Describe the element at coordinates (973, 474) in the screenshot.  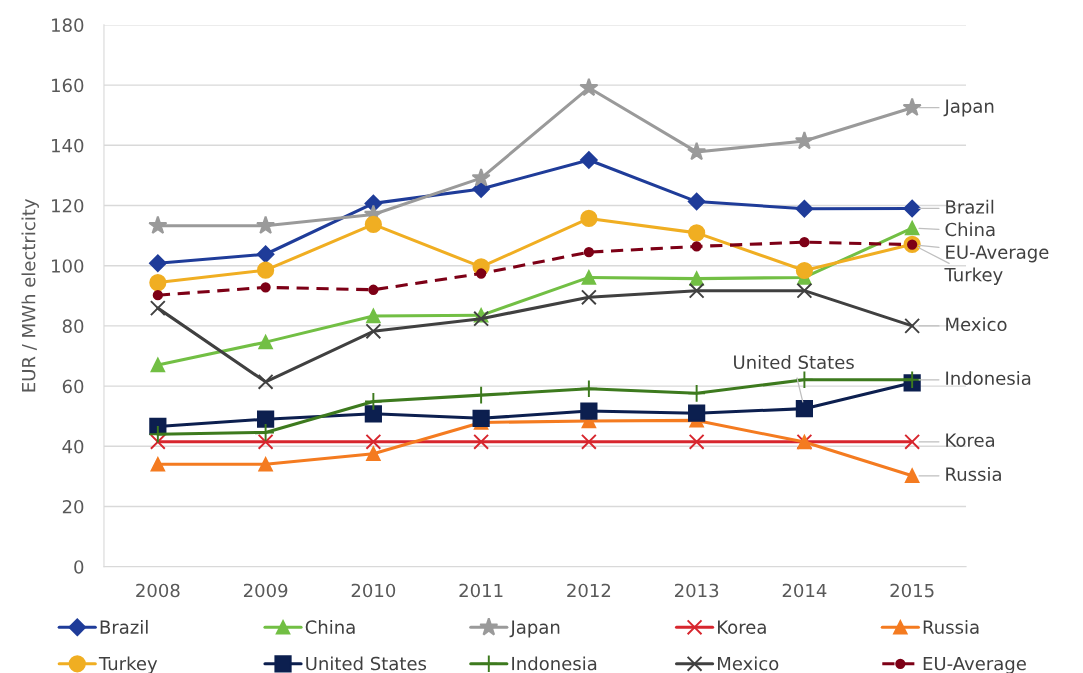
I see `annotation: Russia` at that location.